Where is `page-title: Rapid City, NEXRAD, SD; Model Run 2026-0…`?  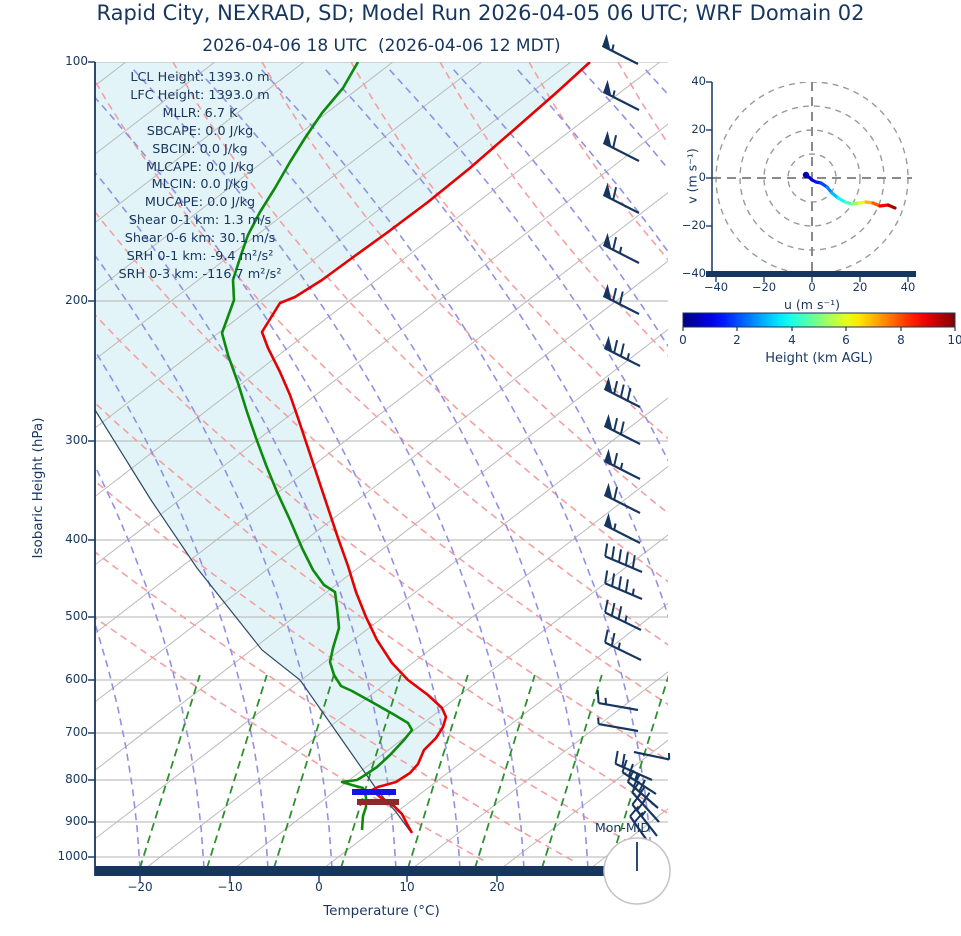
page-title: Rapid City, NEXRAD, SD; Model Run 2026-0… is located at coordinates (480, 13).